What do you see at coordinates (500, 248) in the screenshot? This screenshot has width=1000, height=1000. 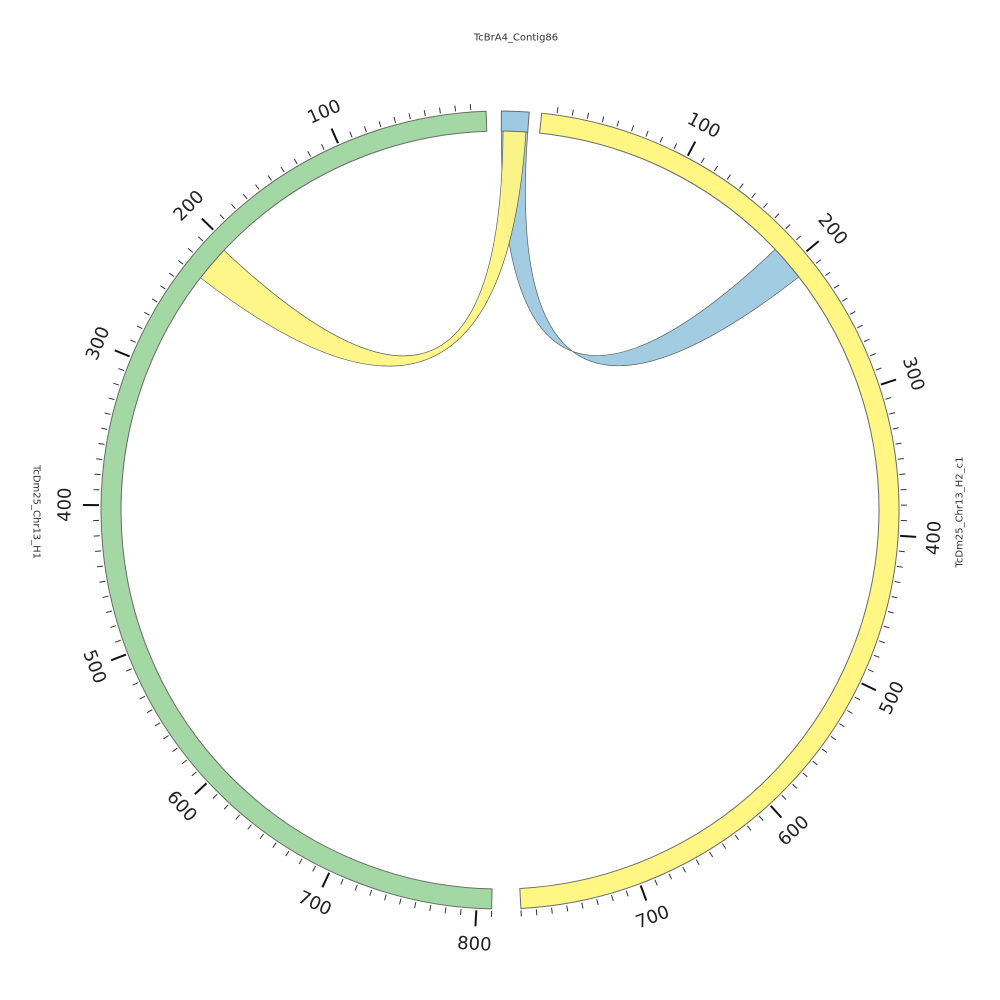 I see `links-layer` at bounding box center [500, 248].